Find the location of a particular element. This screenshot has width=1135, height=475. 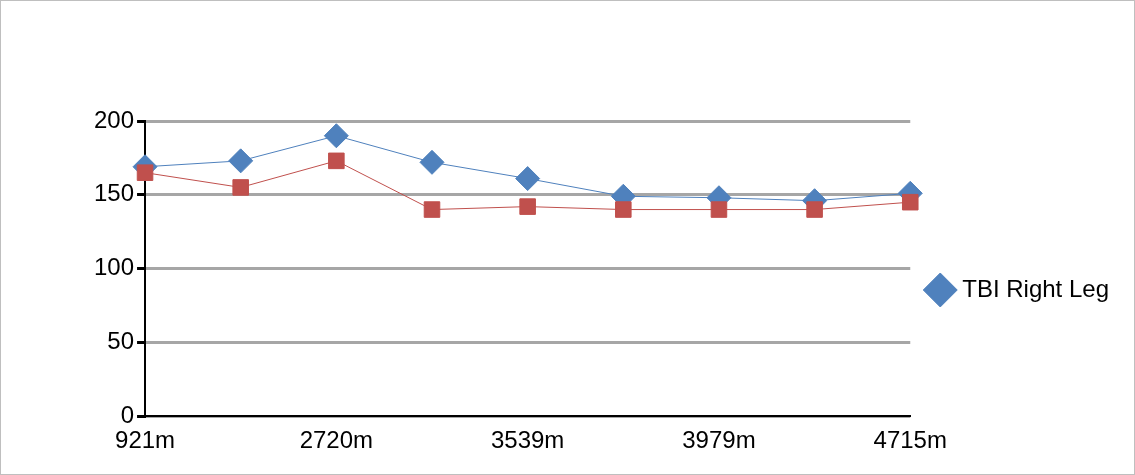

x-tick-label: 2720m is located at coordinates (336, 440).